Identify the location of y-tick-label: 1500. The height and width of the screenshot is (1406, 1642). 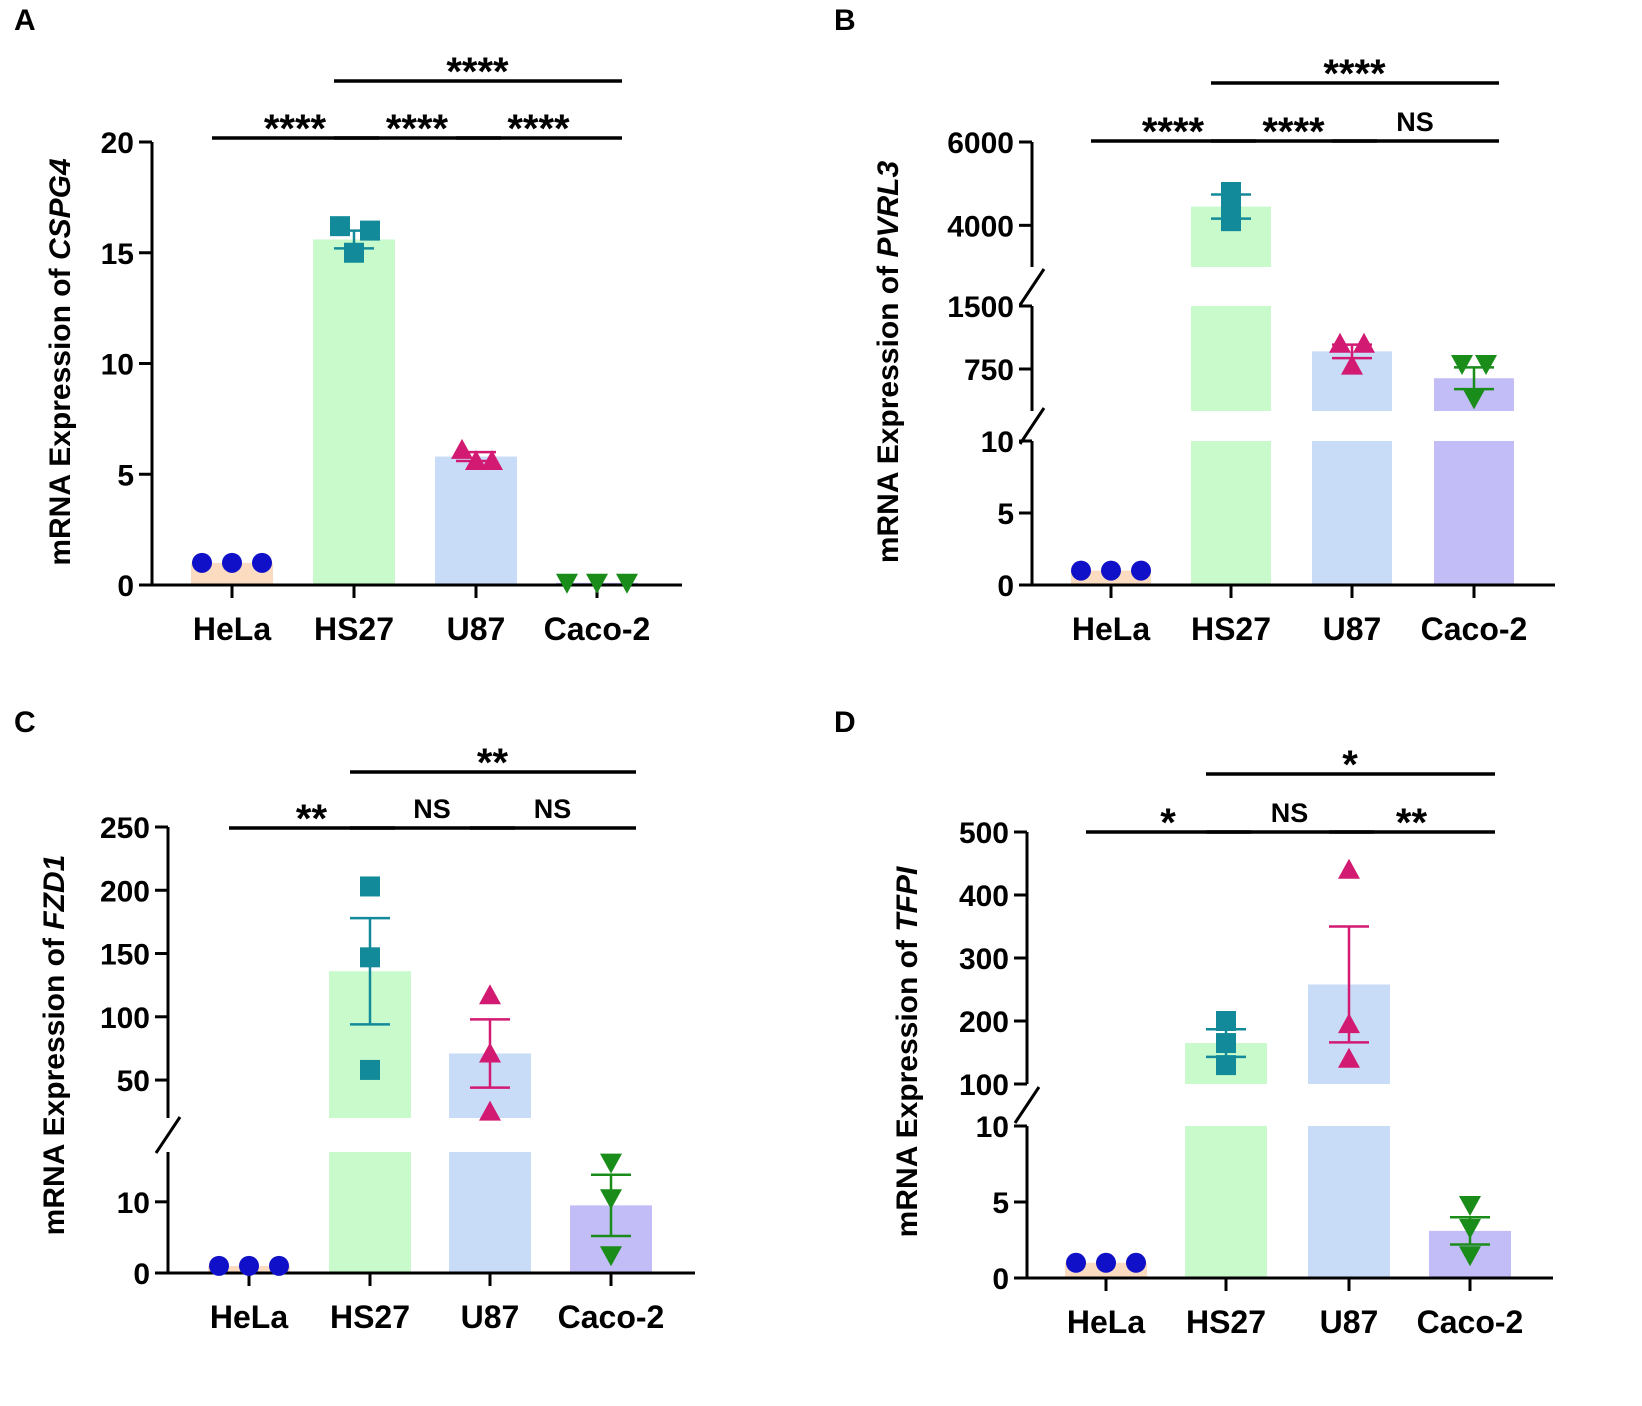
(980, 307).